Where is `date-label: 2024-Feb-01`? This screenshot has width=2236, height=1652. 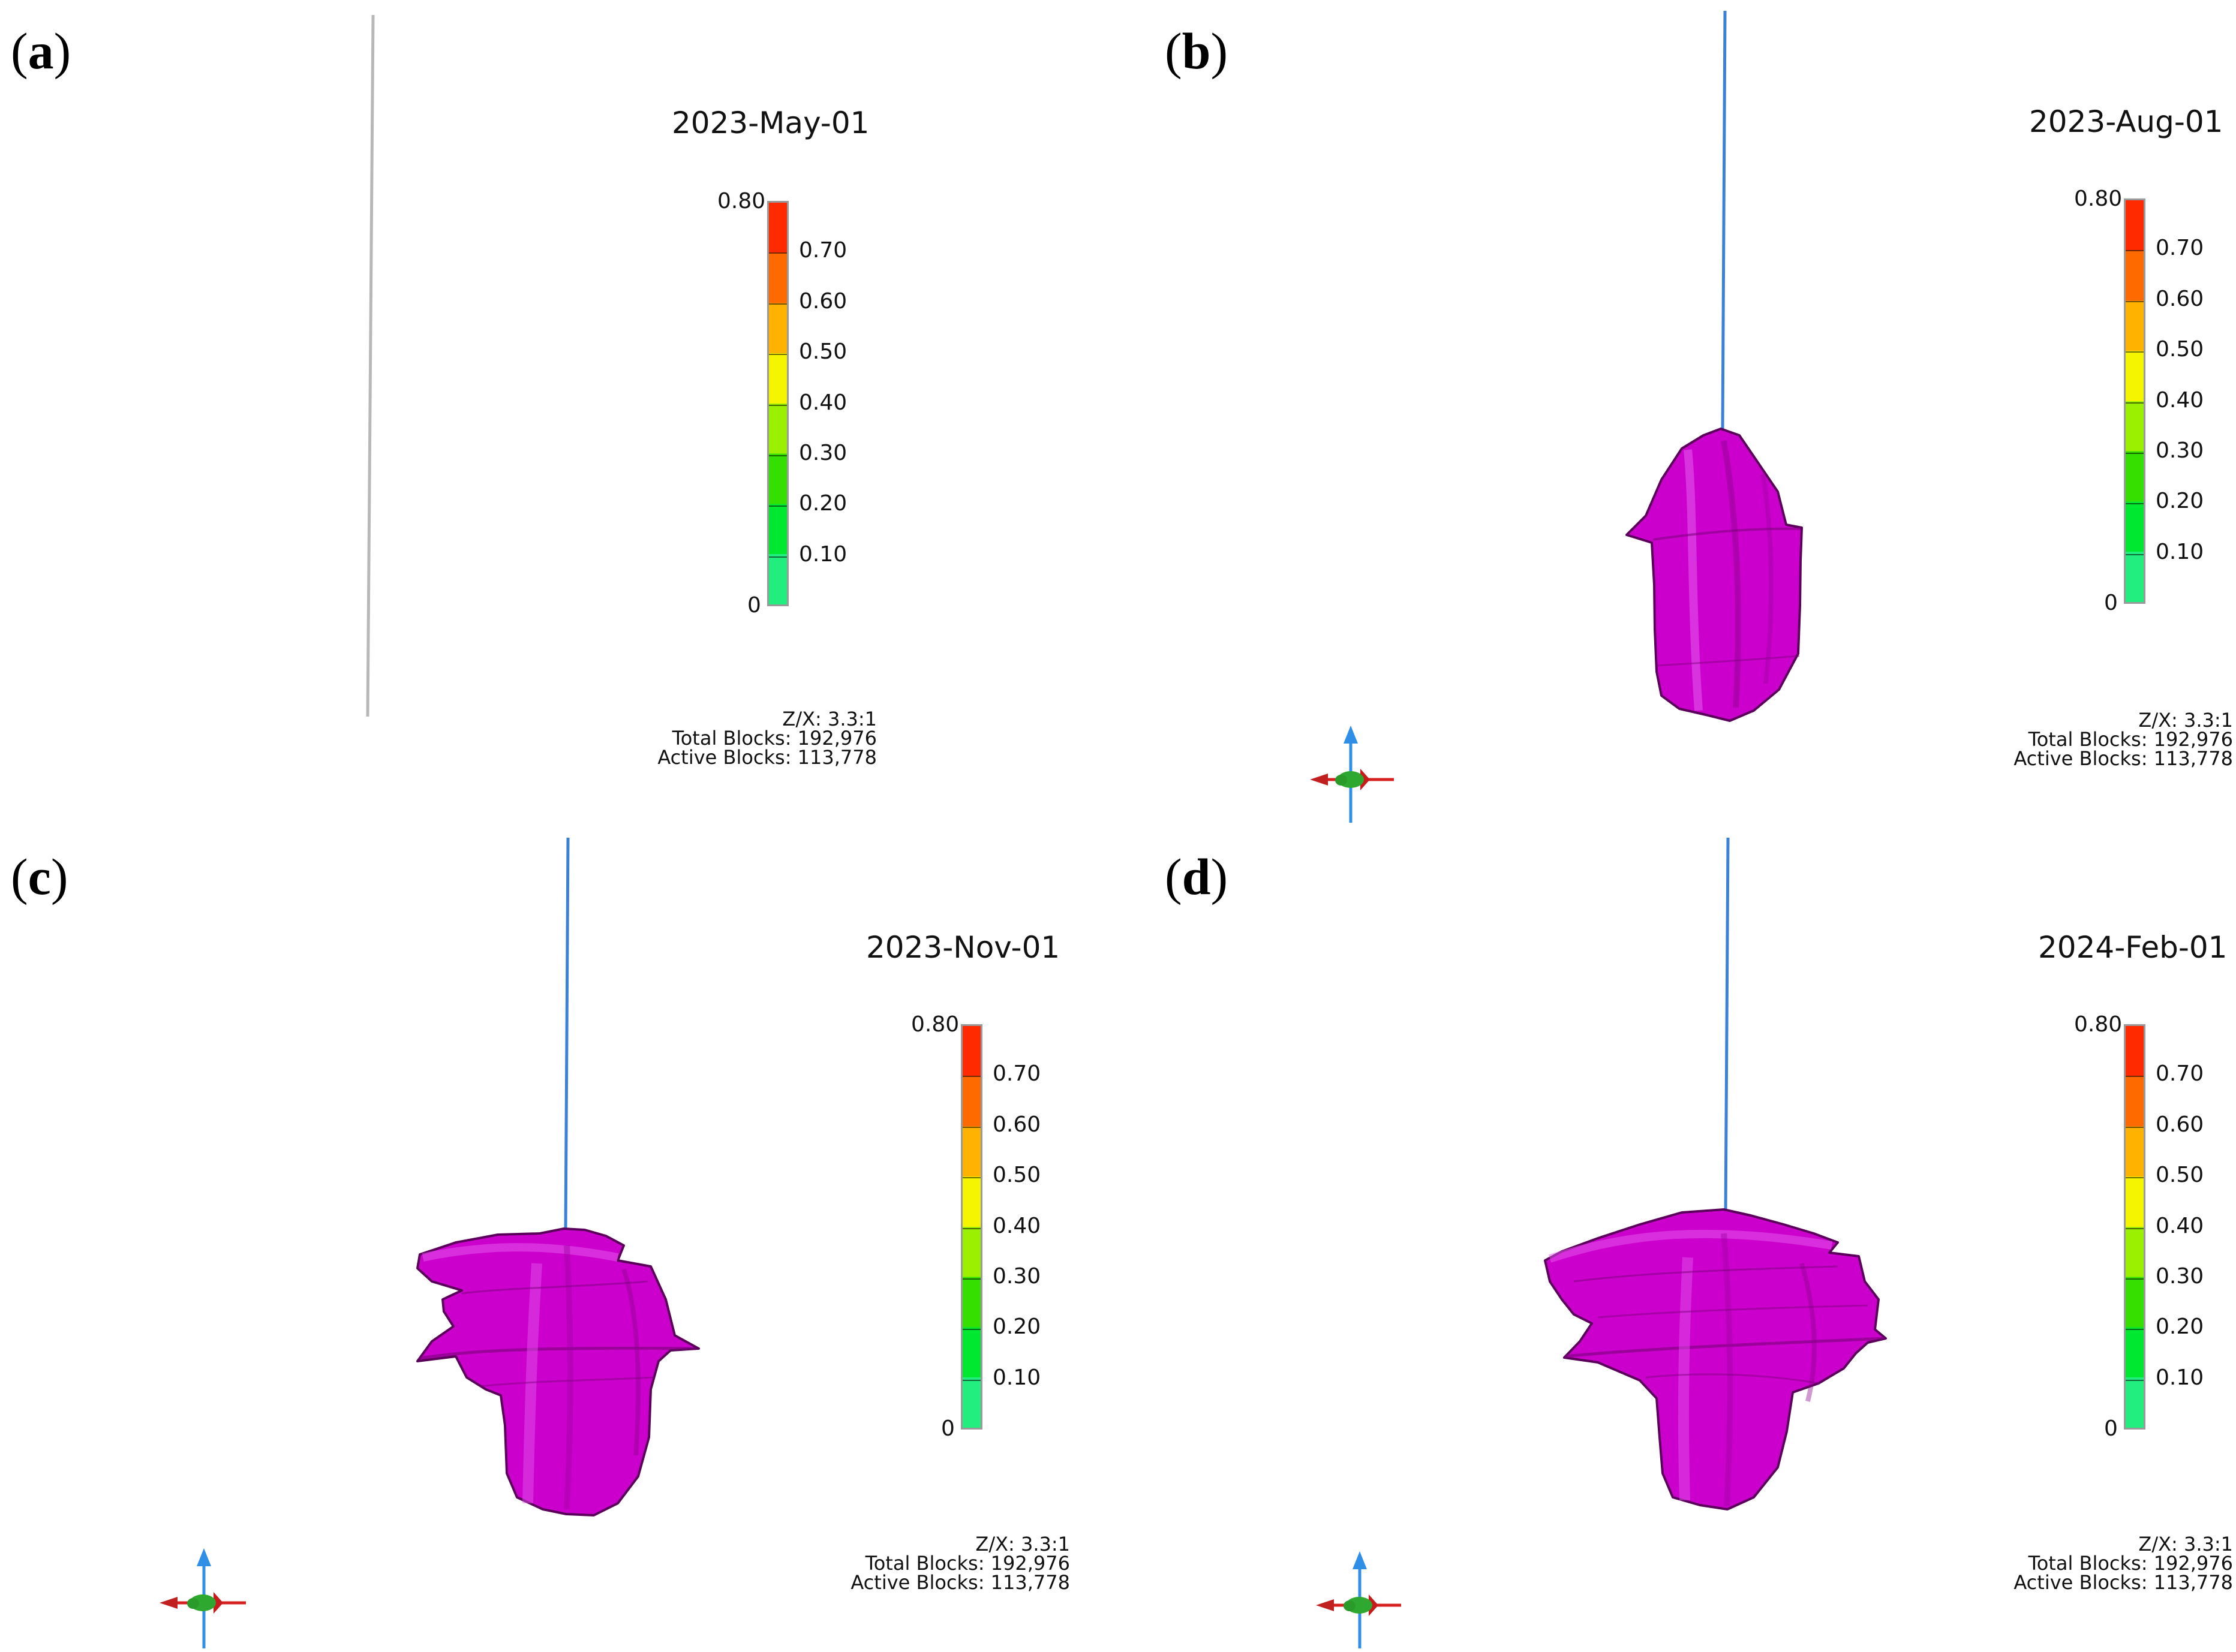 date-label: 2024-Feb-01 is located at coordinates (2133, 947).